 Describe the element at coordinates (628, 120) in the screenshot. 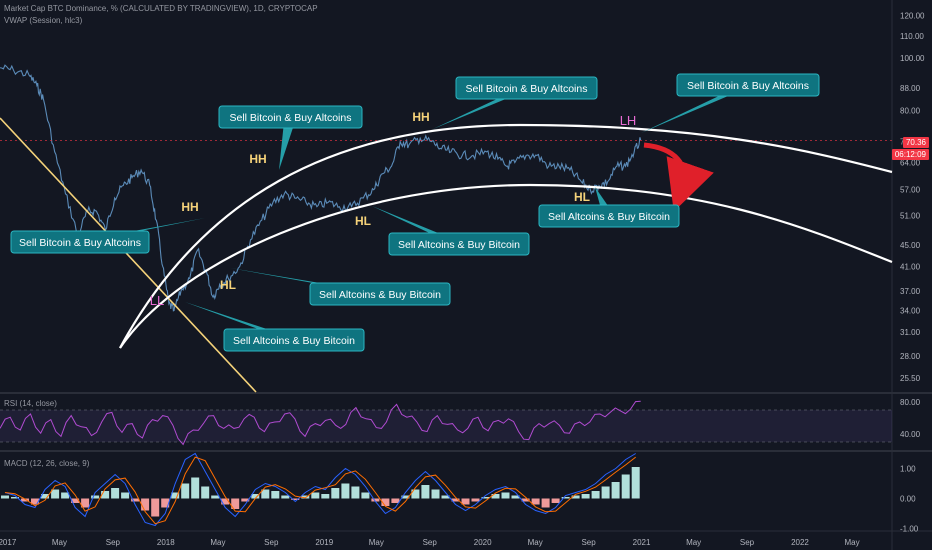

I see `swing-label: LH` at that location.